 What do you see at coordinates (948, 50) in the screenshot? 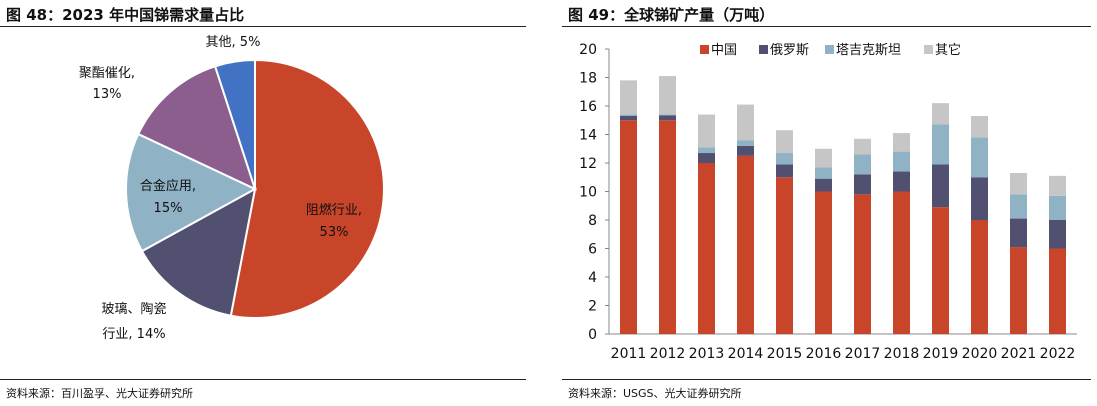
I see `legend-label: 其它` at bounding box center [948, 50].